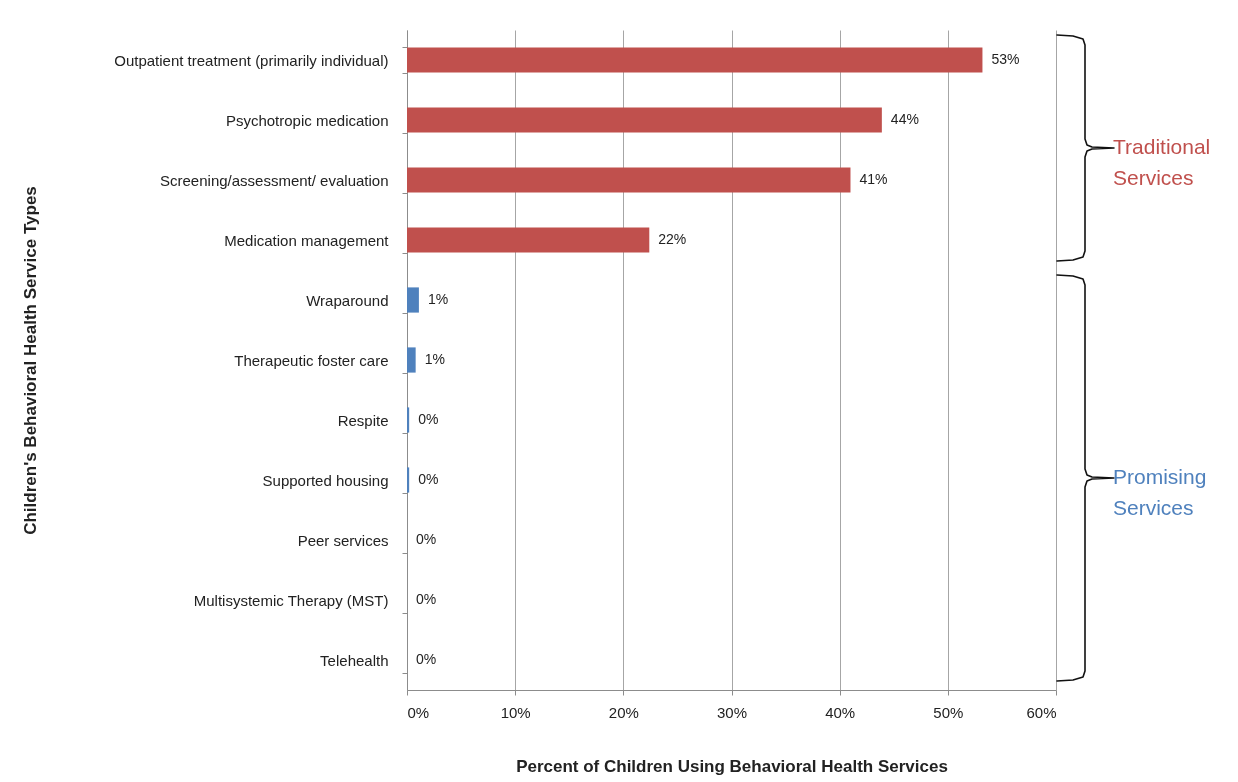 The image size is (1238, 782). I want to click on x-tick-label: 0%, so click(418, 712).